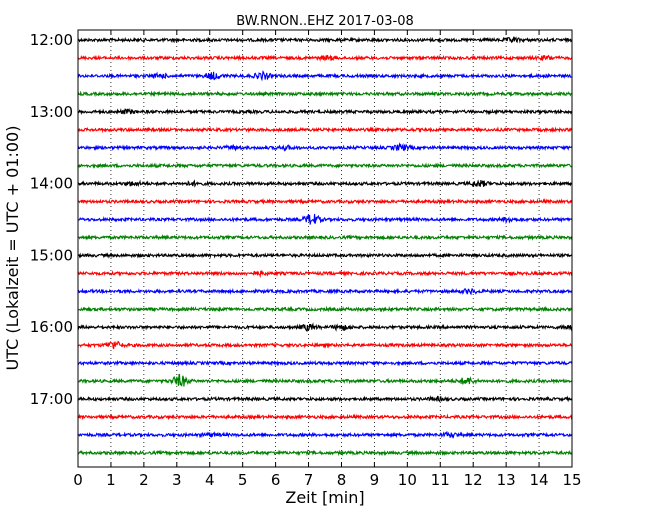 The height and width of the screenshot is (520, 650). Describe the element at coordinates (78, 480) in the screenshot. I see `x-tick-label-0: 0` at that location.